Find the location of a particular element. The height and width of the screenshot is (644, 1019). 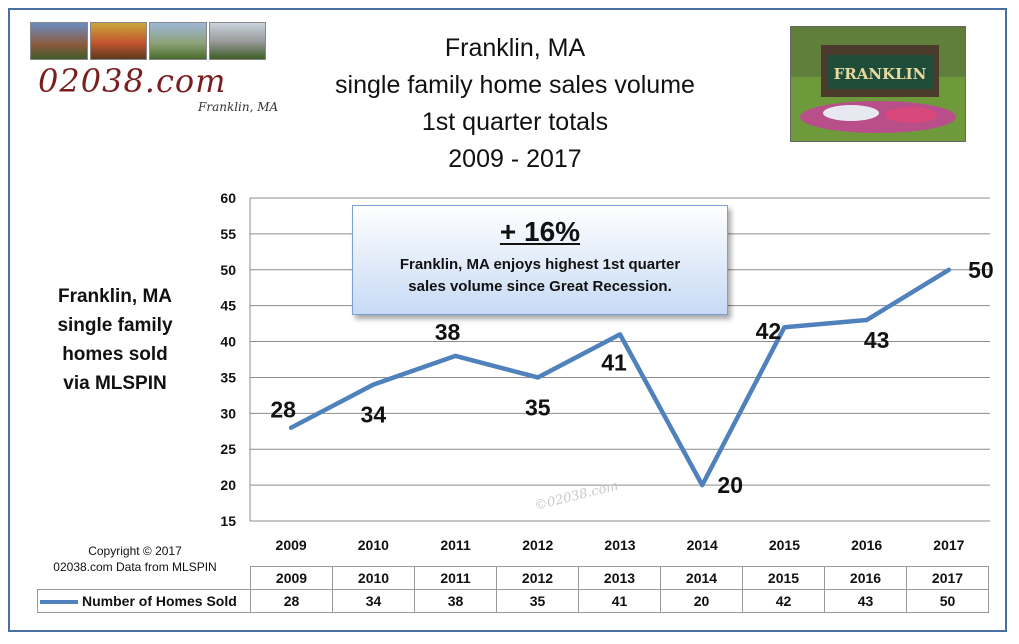

data-table-year-cell: 2017 is located at coordinates (947, 578).